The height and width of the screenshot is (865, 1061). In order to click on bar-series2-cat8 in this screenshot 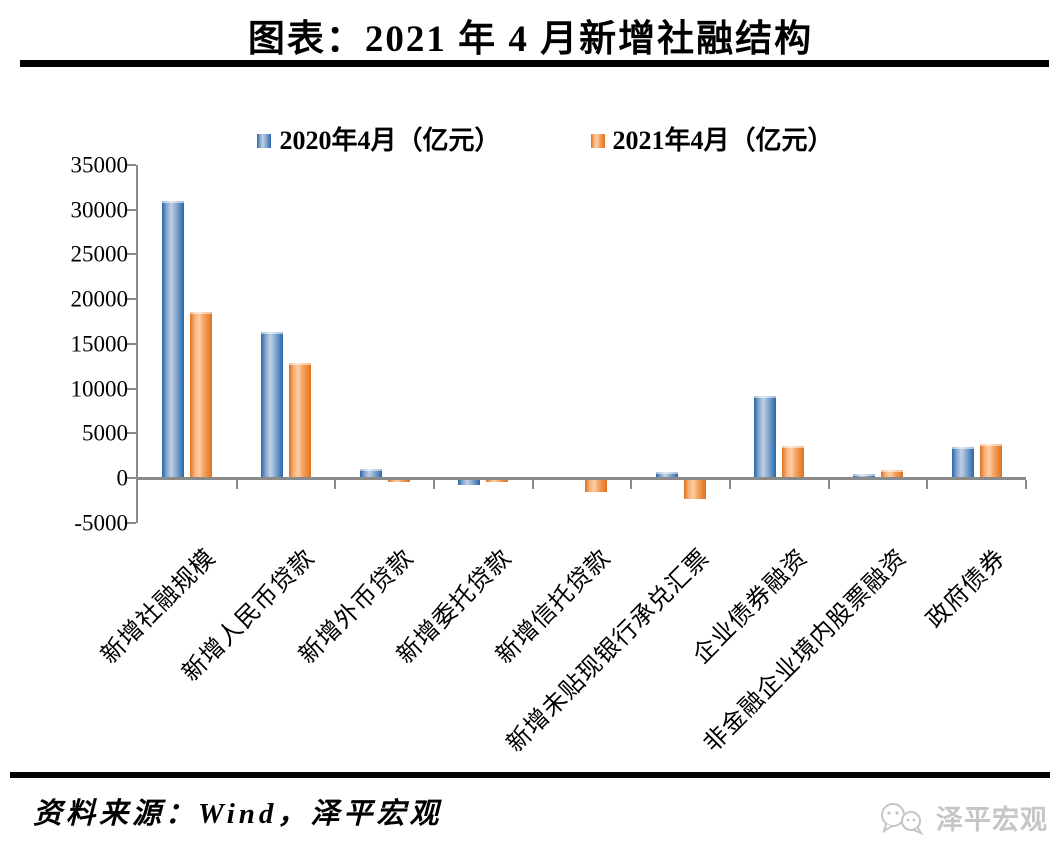, I will do `click(892, 473)`.